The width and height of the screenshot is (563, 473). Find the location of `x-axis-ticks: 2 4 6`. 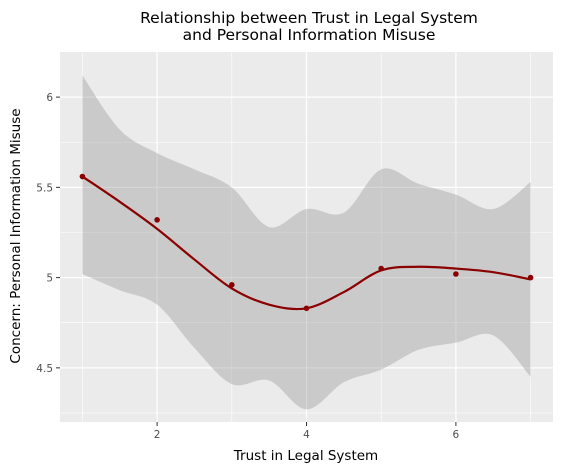

x-axis-ticks: 2 4 6 is located at coordinates (307, 431).